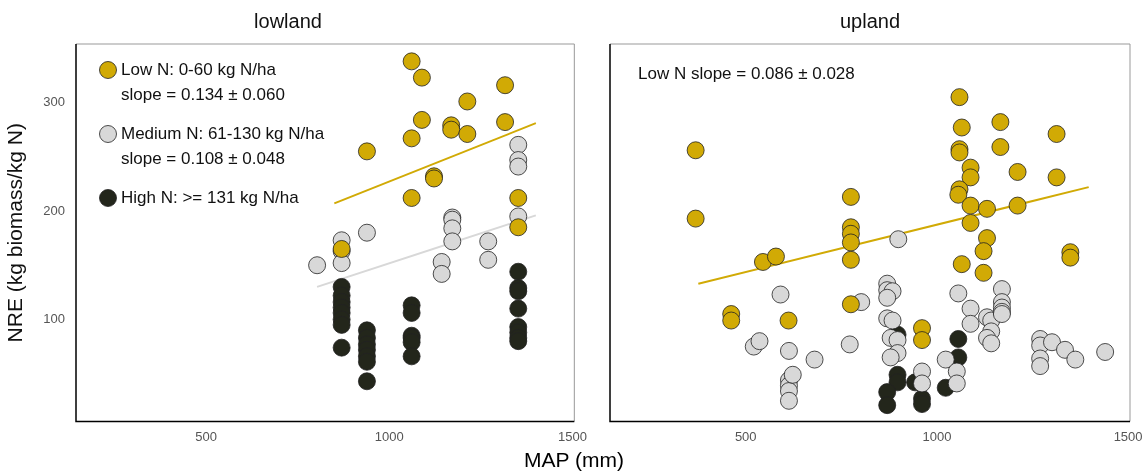  What do you see at coordinates (54, 210) in the screenshot?
I see `y-tick-label: 200` at bounding box center [54, 210].